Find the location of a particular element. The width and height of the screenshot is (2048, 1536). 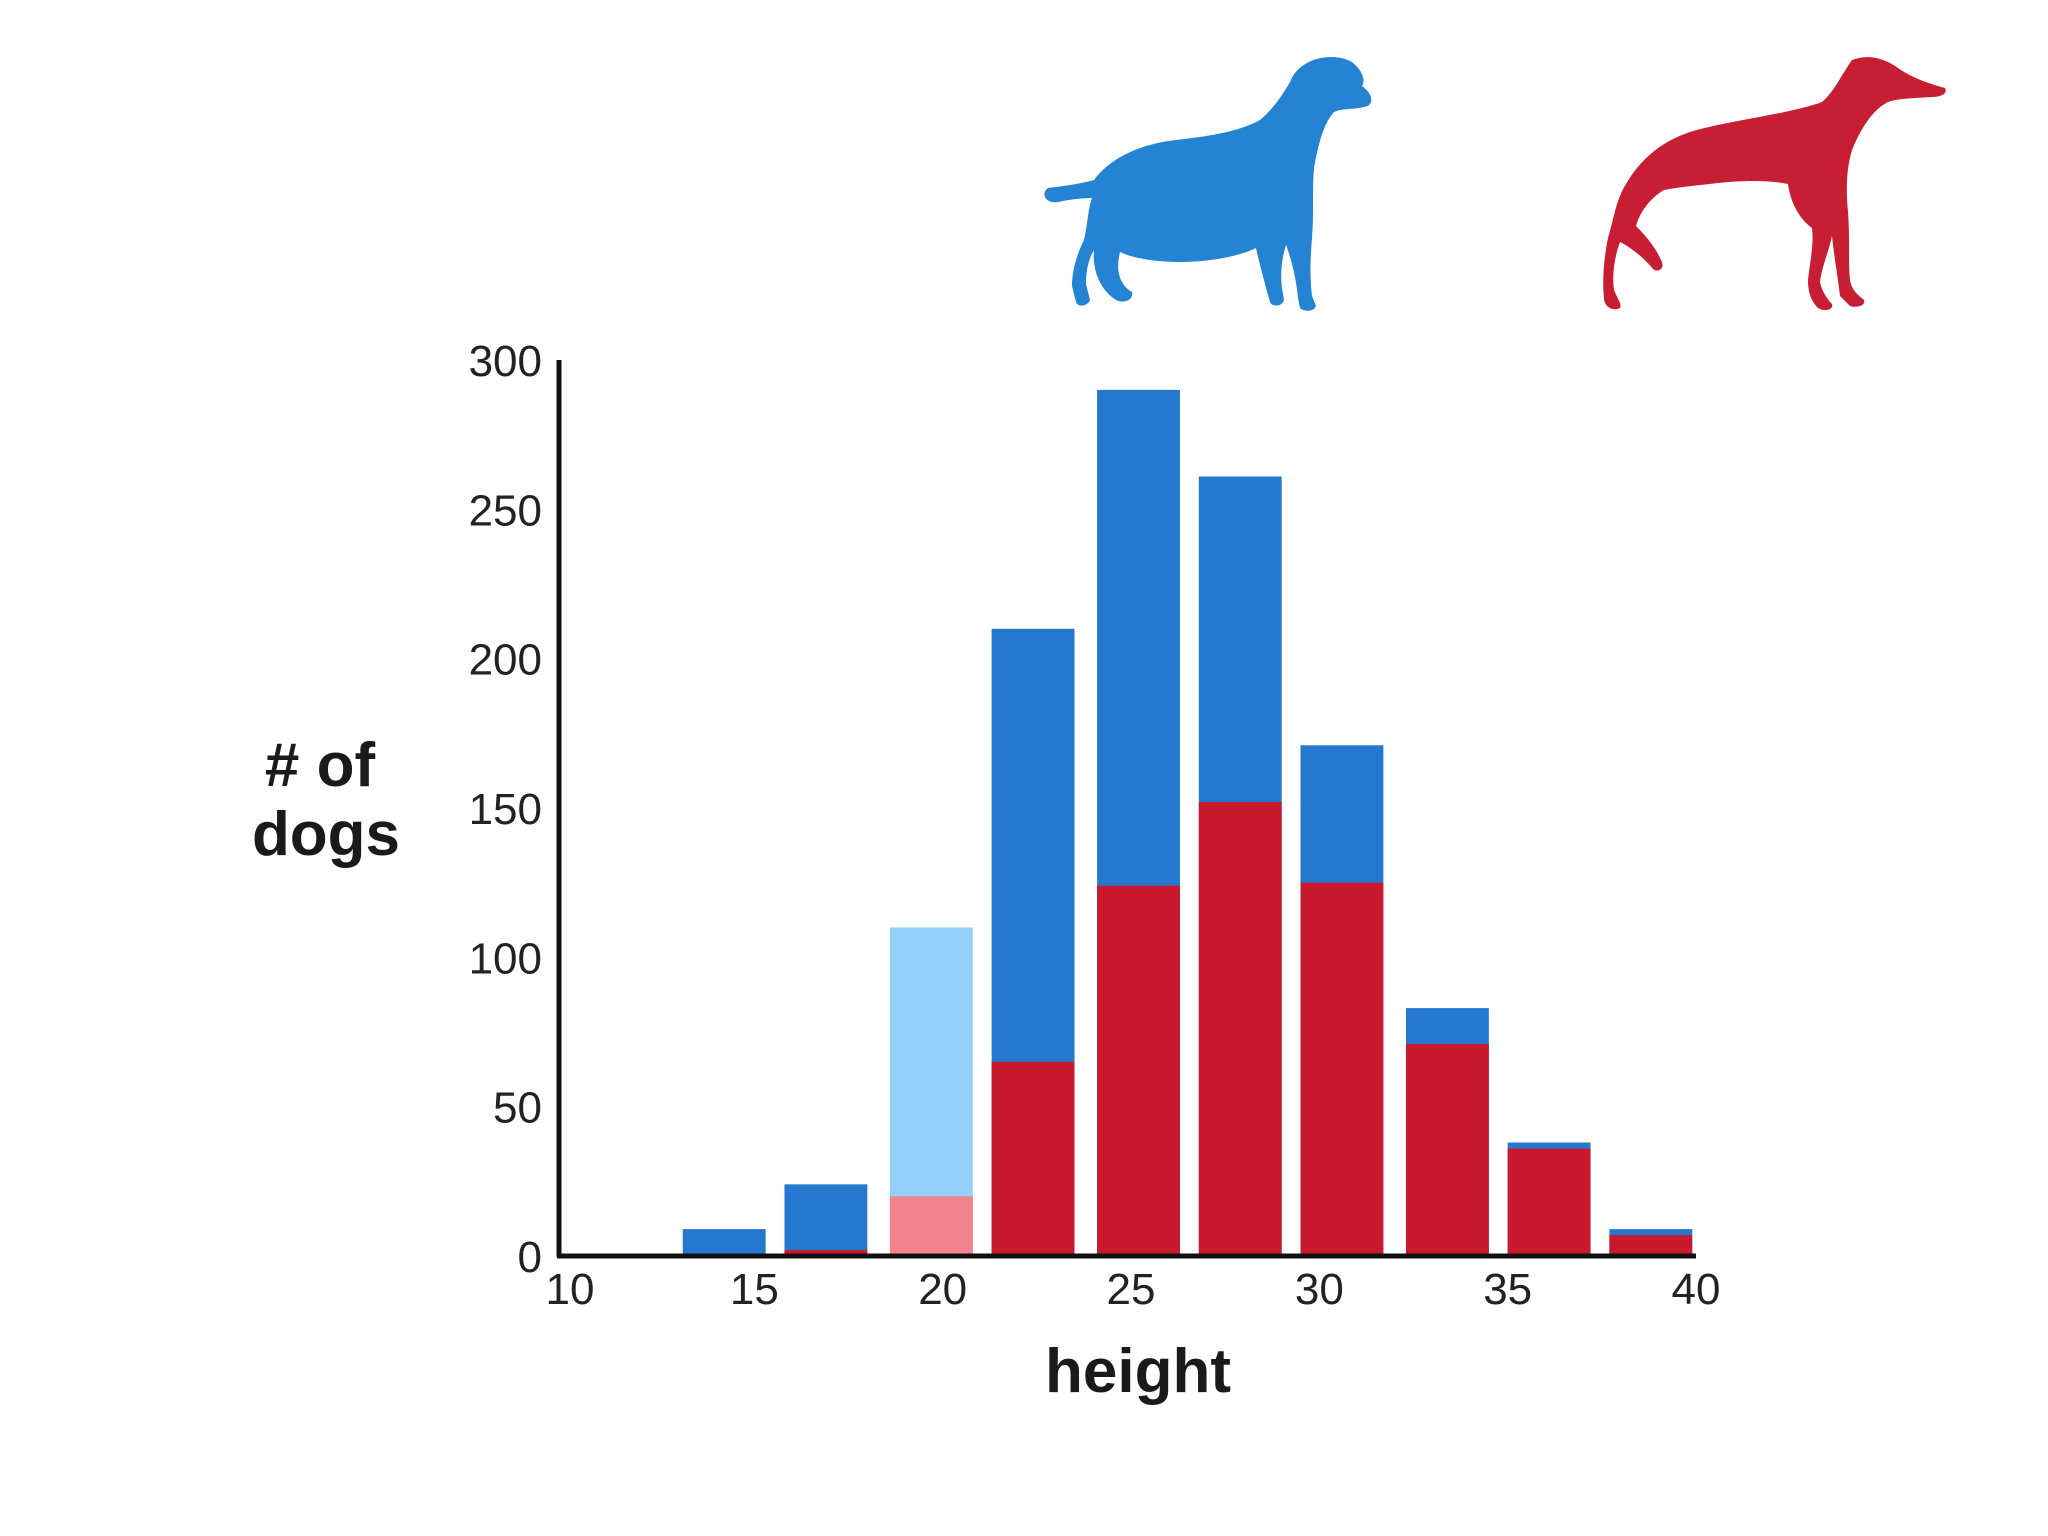

y-axis-title-line-2: dogs is located at coordinates (326, 834).